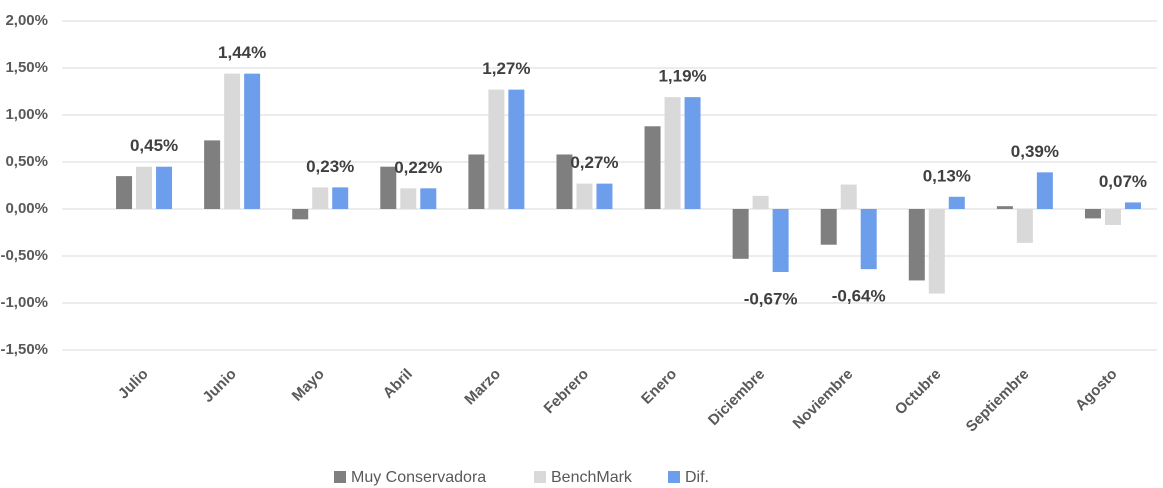 Image resolution: width=1163 pixels, height=488 pixels. I want to click on data-label: 0,22%, so click(418, 167).